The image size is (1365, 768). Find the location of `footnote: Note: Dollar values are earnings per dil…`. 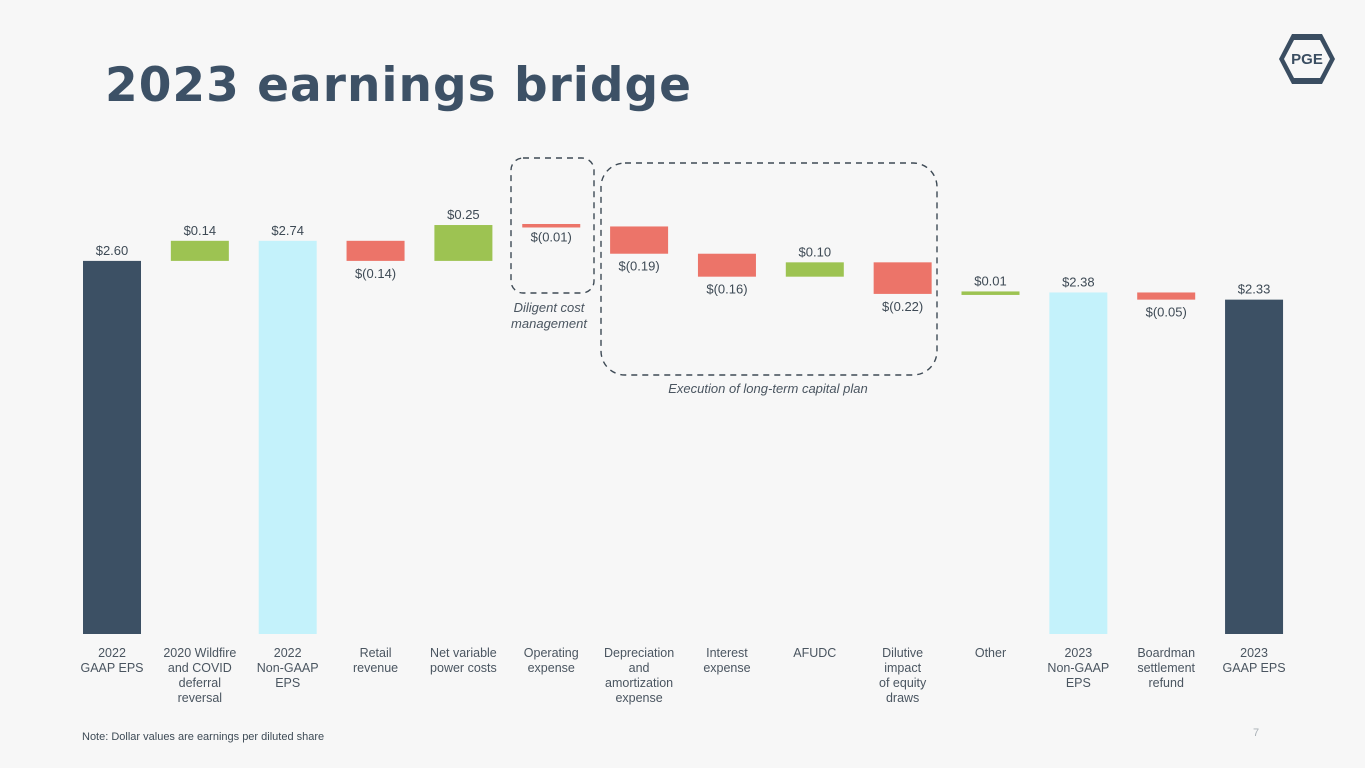

footnote: Note: Dollar values are earnings per dil… is located at coordinates (203, 737).